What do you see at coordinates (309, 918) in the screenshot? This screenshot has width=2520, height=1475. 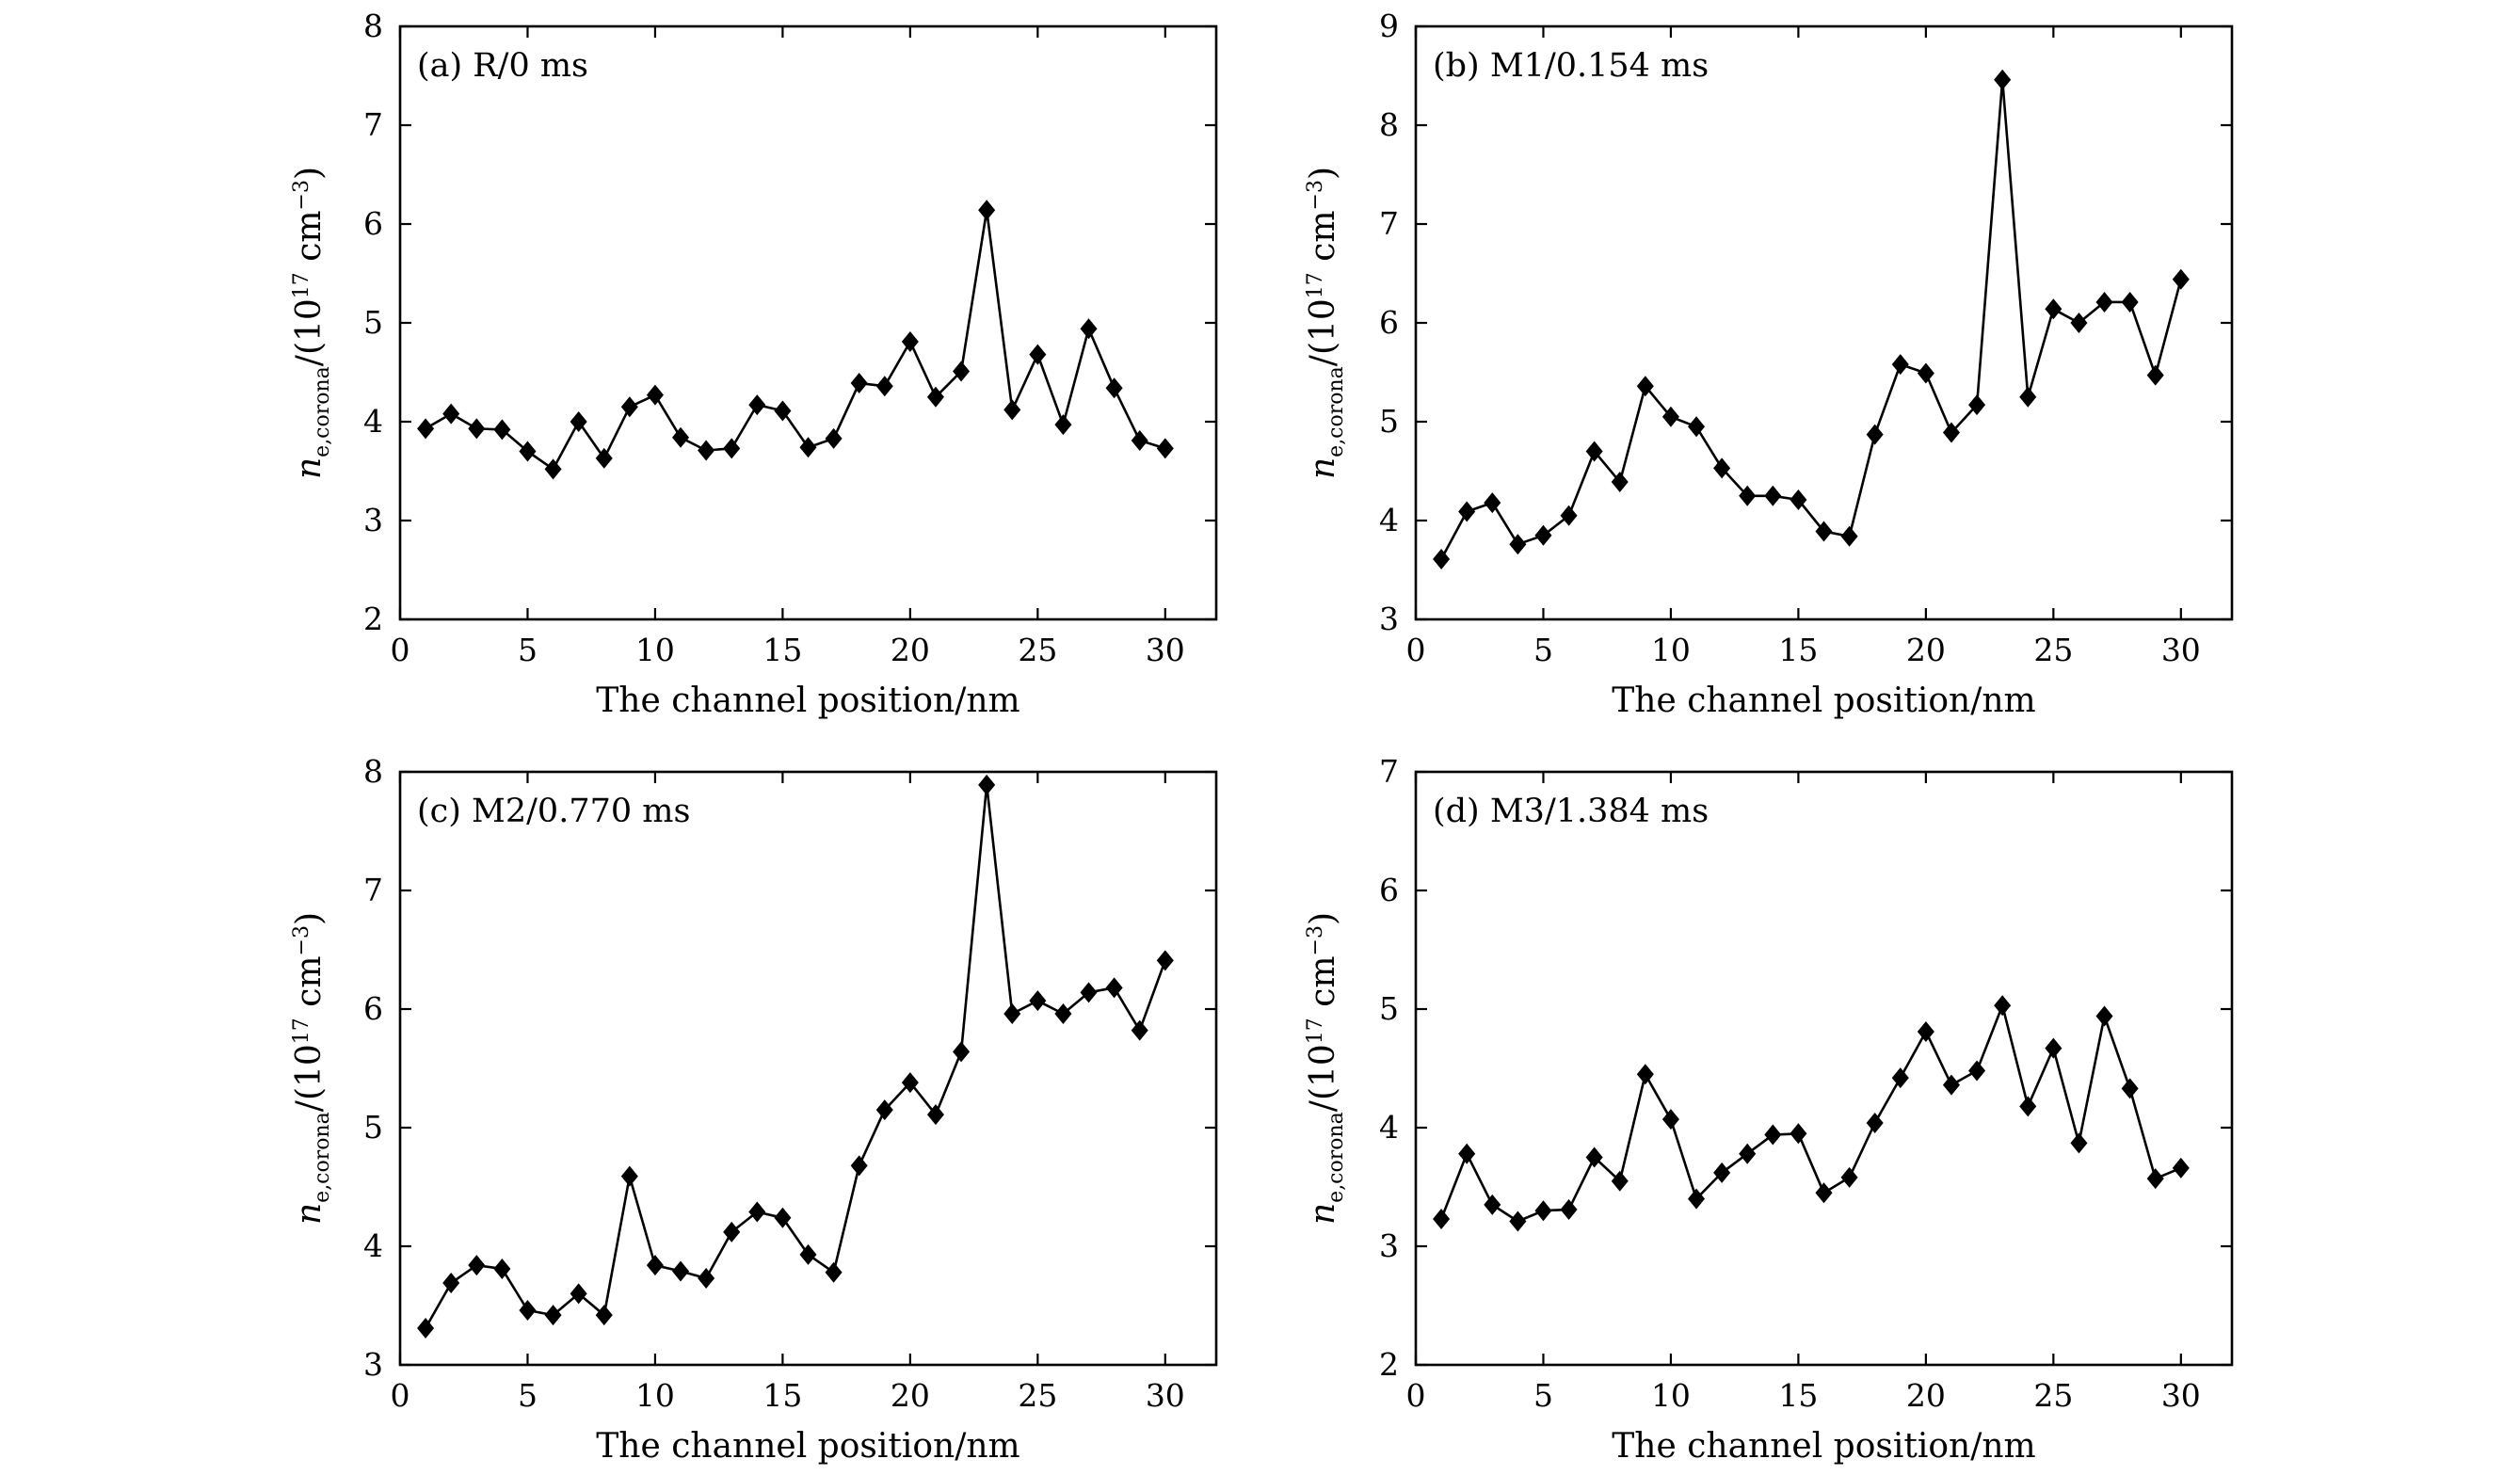 I see `y-label-close: )` at bounding box center [309, 918].